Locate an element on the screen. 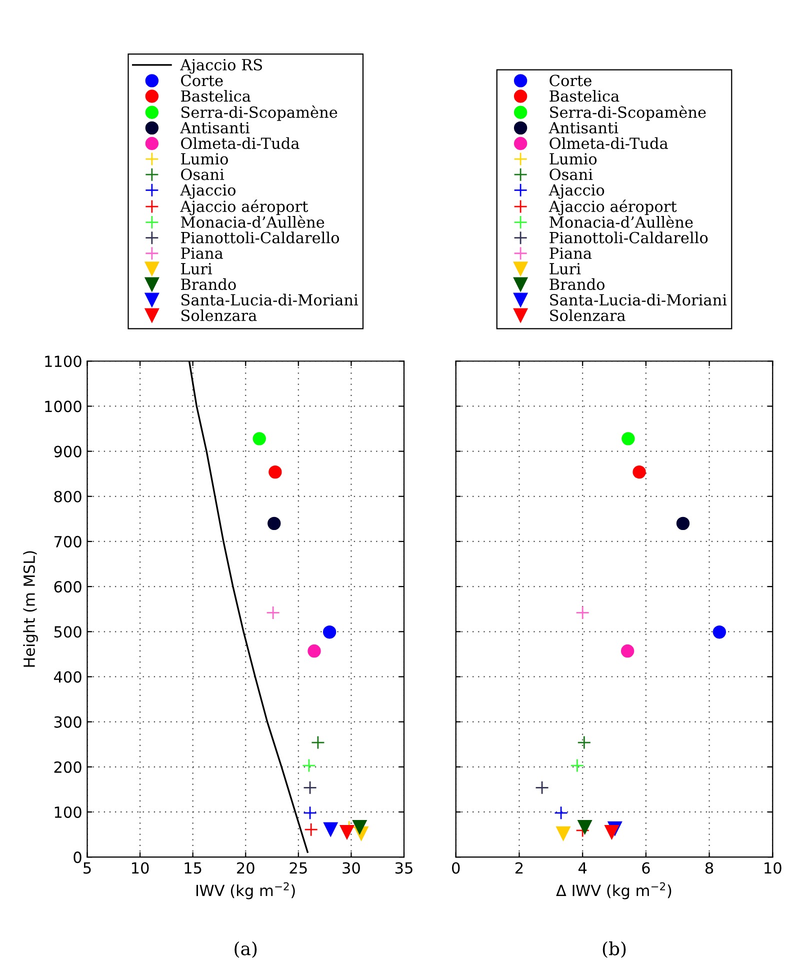 The image size is (786, 963). y-tick-label: 600 is located at coordinates (68, 587).